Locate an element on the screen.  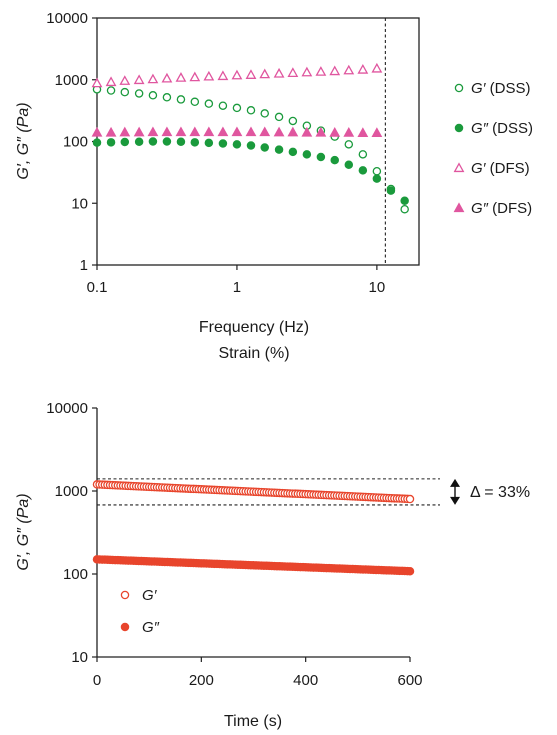
bottom-legend-label: G″ is located at coordinates (151, 627).